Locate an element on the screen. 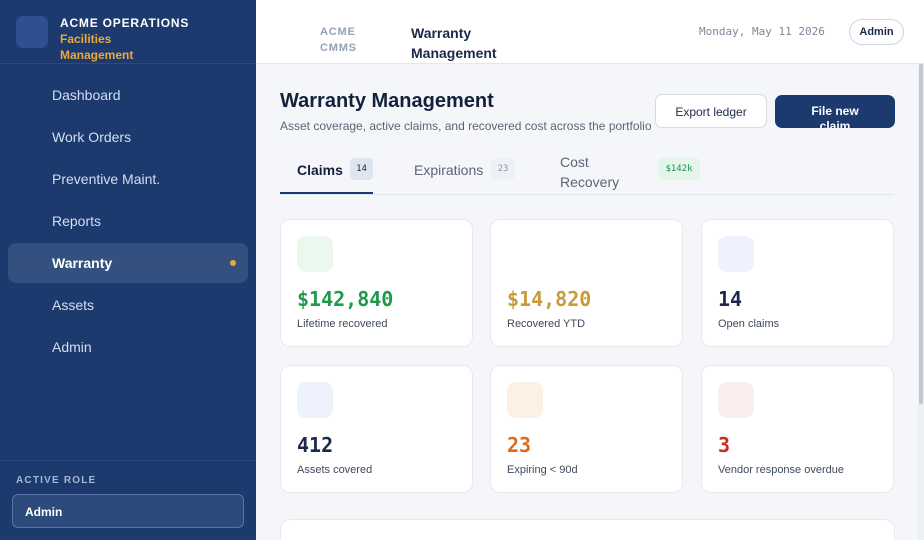  kpi-value: 23 is located at coordinates (519, 445).